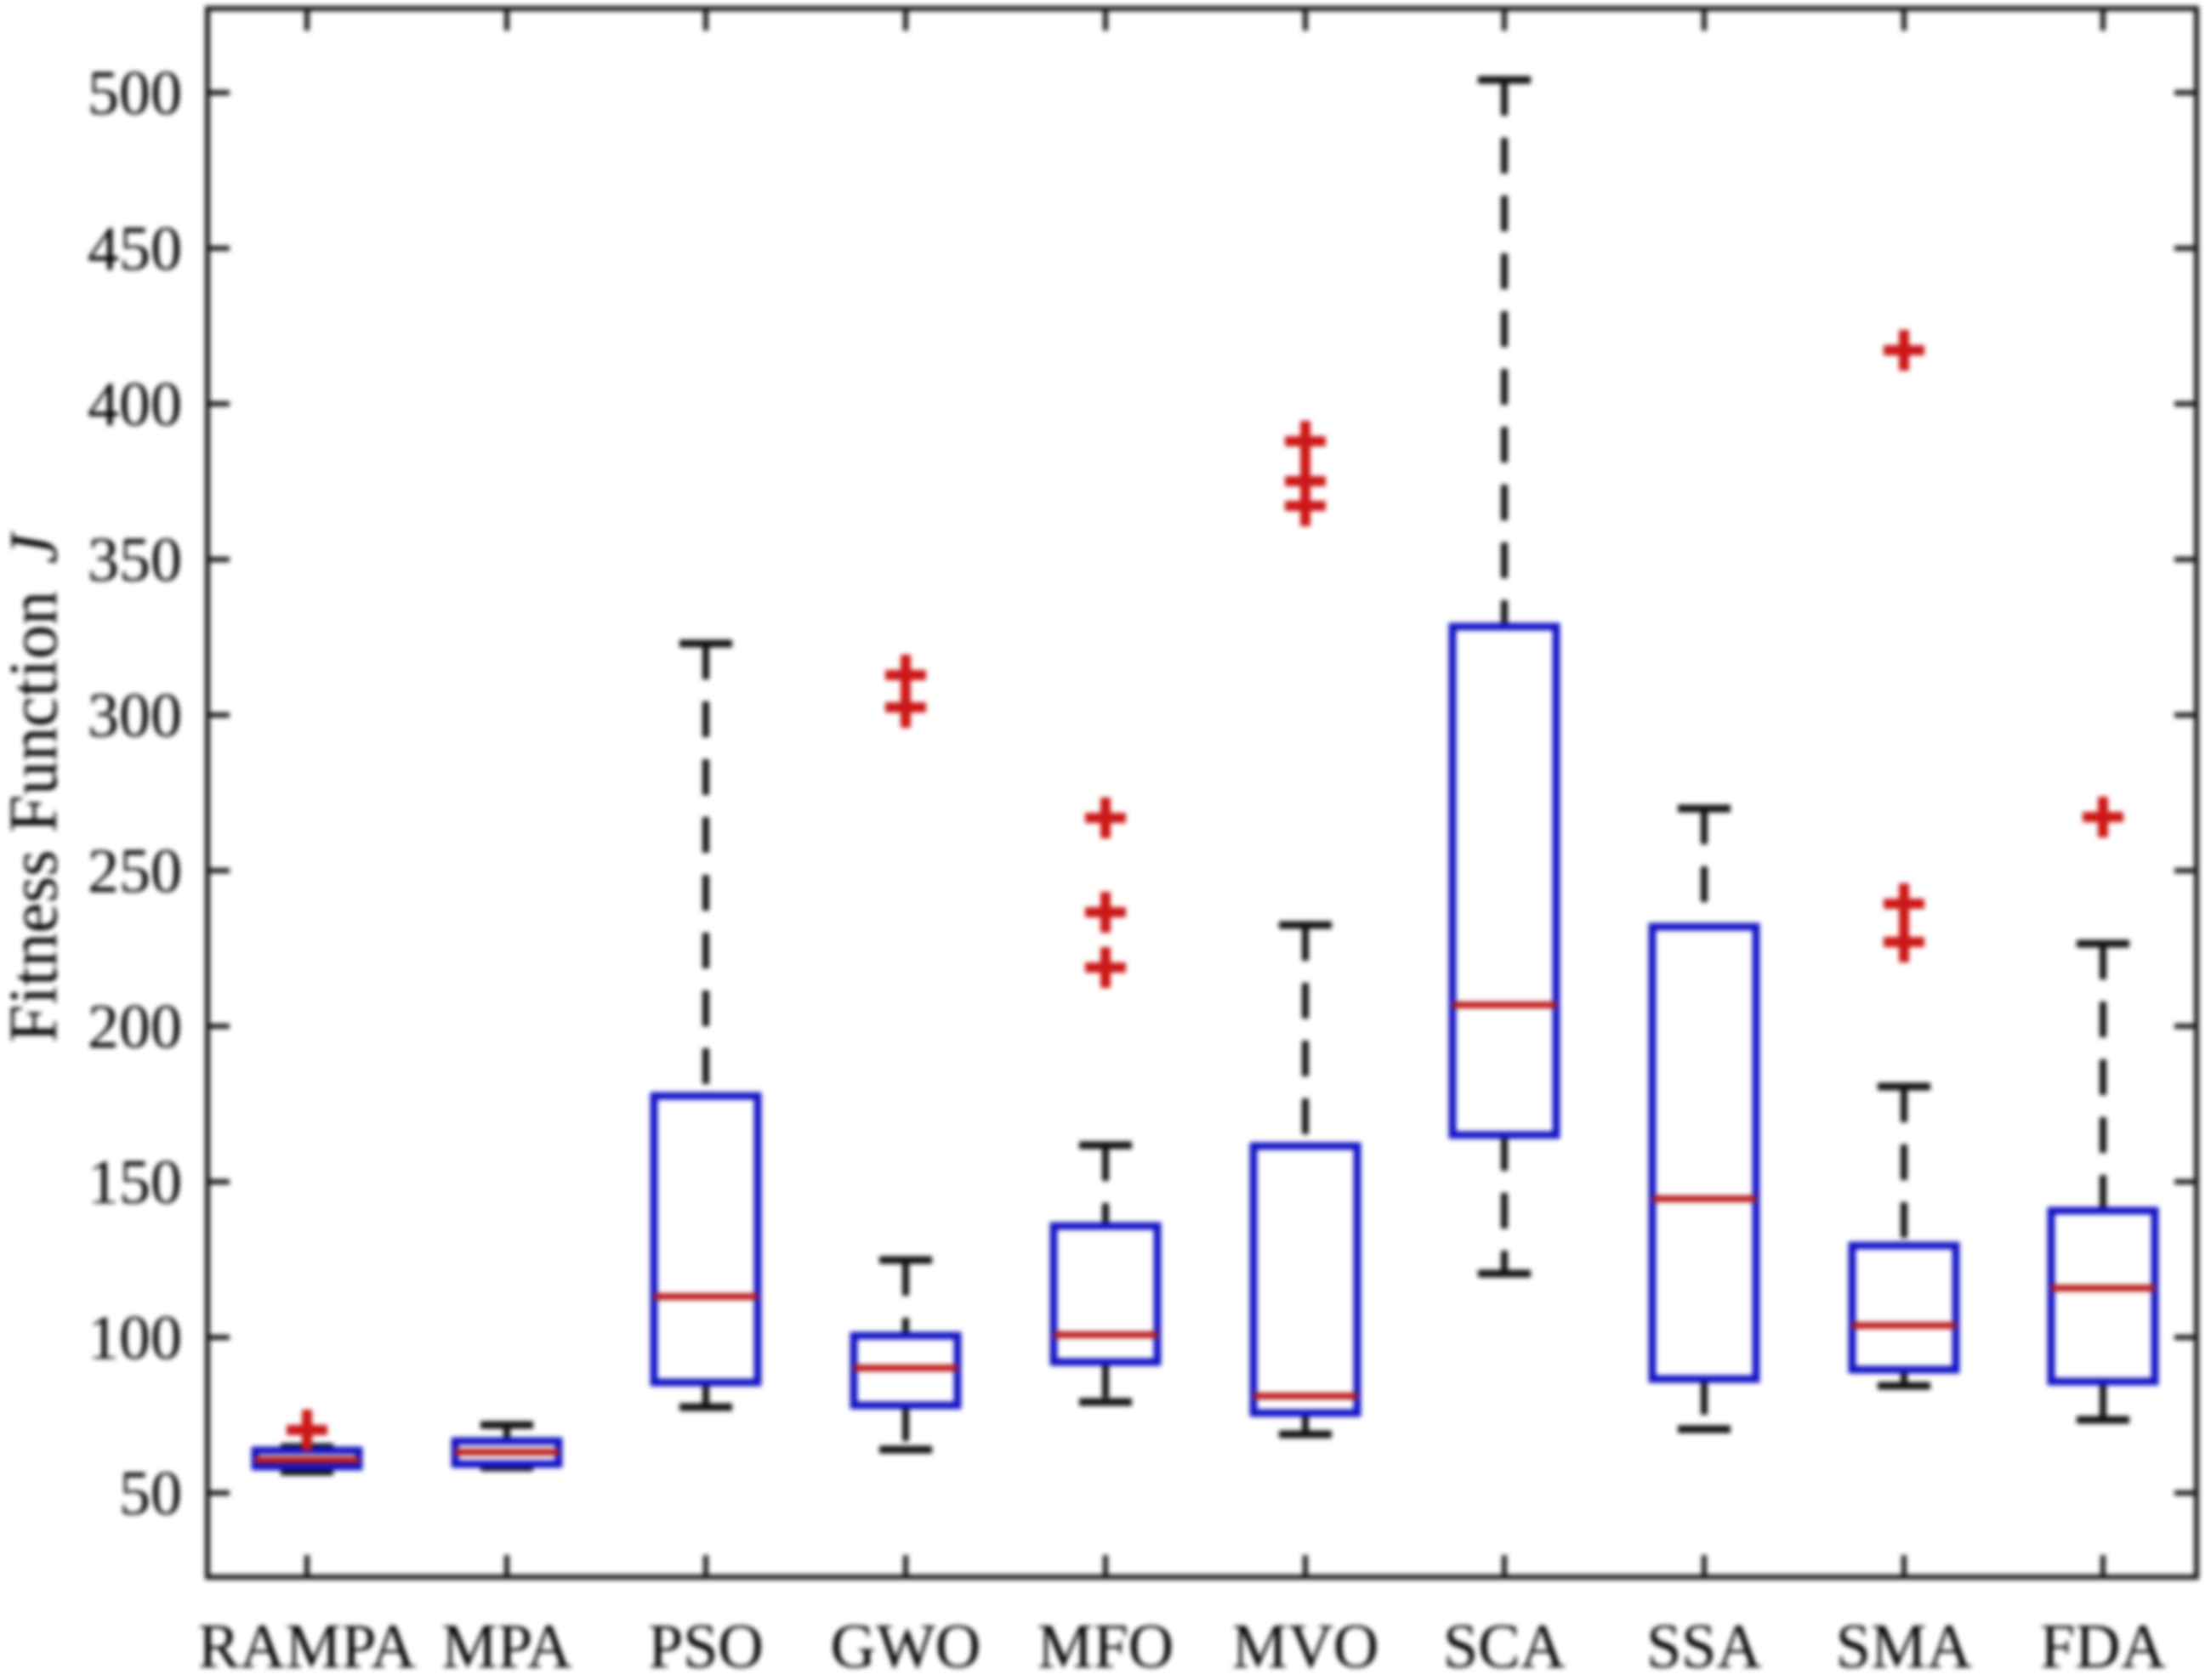 The image size is (2211, 1680). I want to click on svg-text: PSO, so click(706, 1646).